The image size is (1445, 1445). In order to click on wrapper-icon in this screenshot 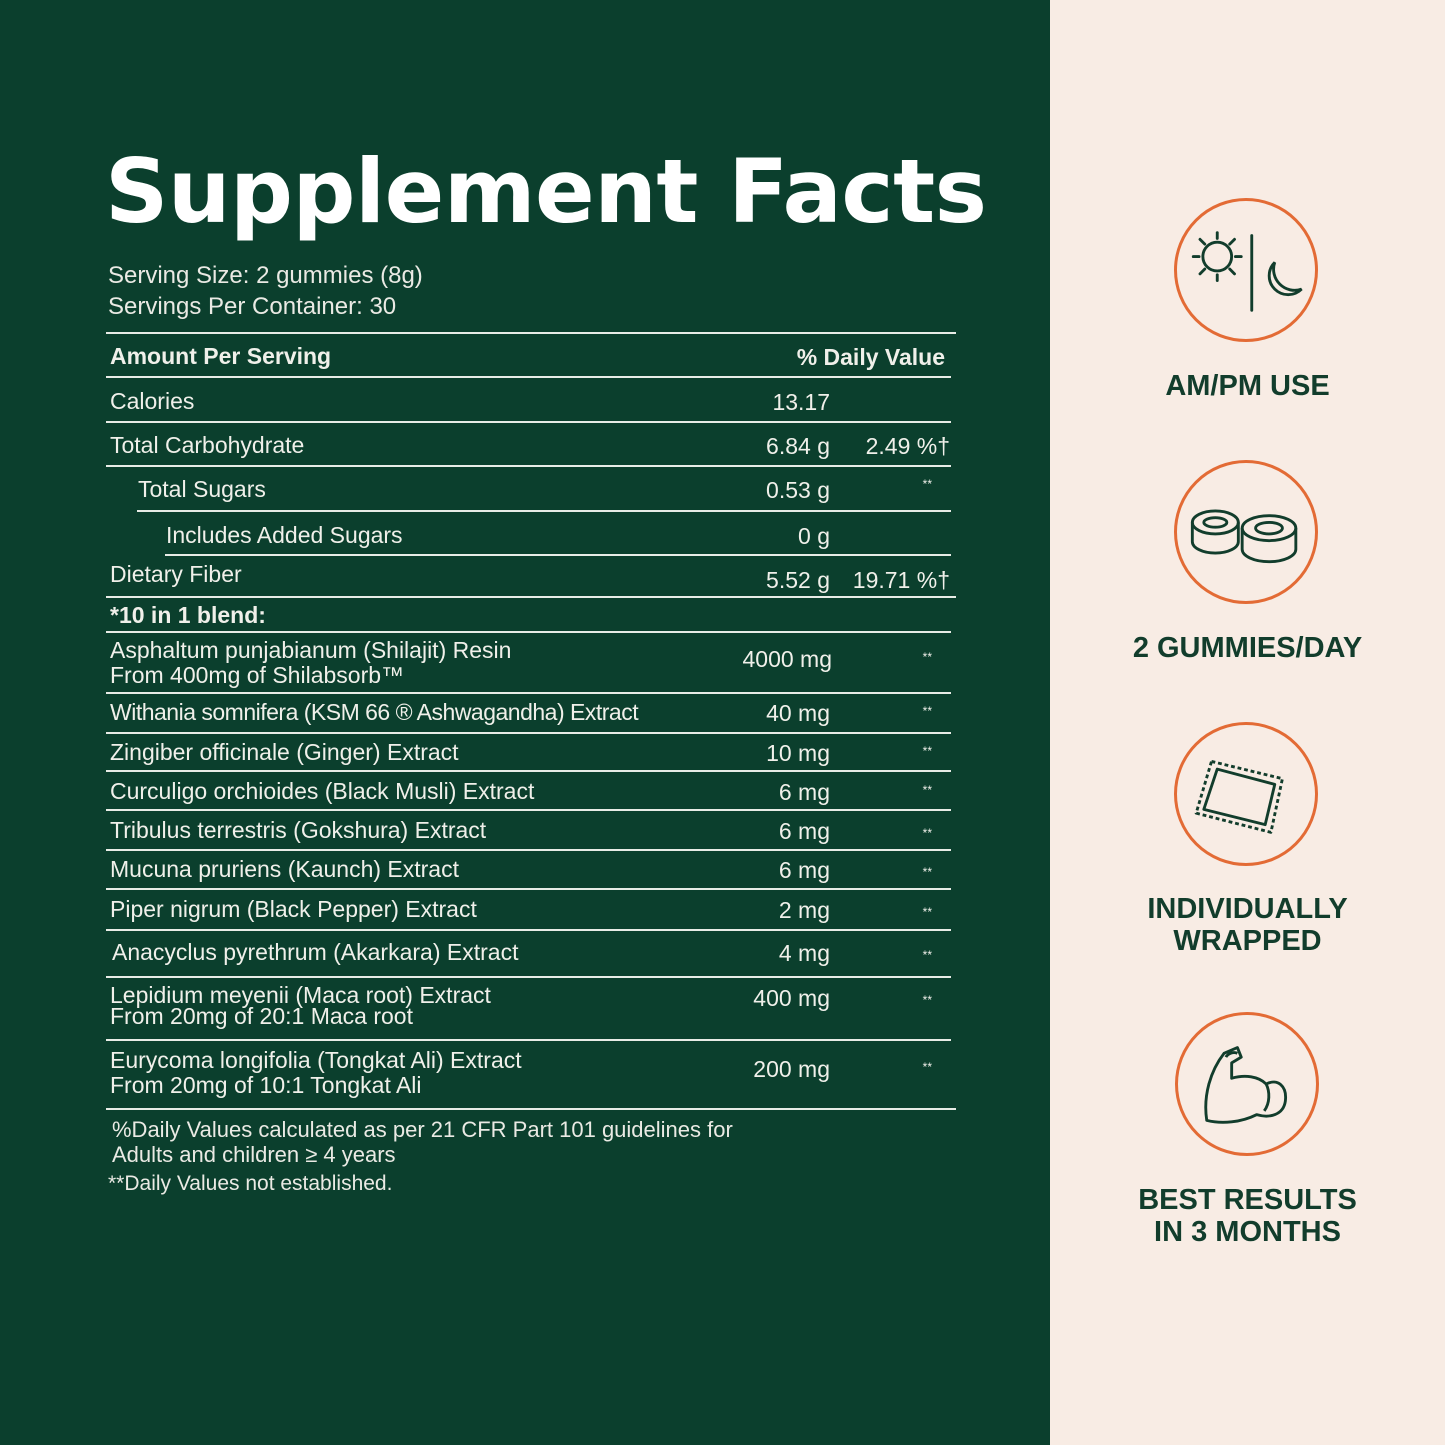, I will do `click(1246, 794)`.